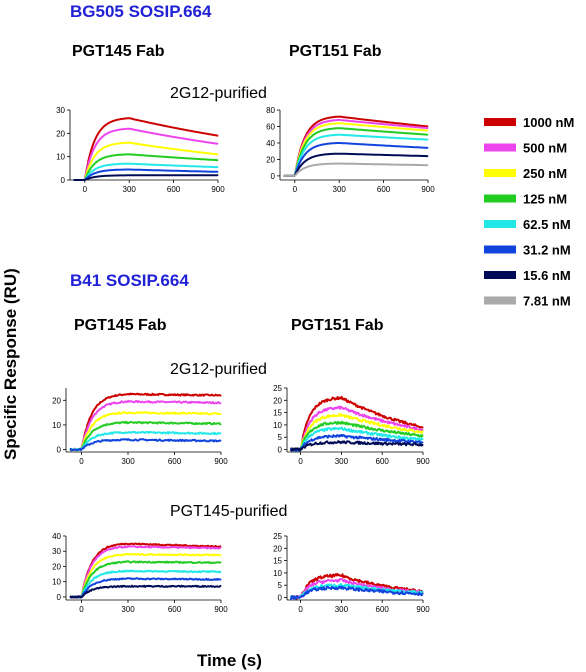  What do you see at coordinates (141, 11) in the screenshot?
I see `section-title-bg505: BG505 SOSIP.664` at bounding box center [141, 11].